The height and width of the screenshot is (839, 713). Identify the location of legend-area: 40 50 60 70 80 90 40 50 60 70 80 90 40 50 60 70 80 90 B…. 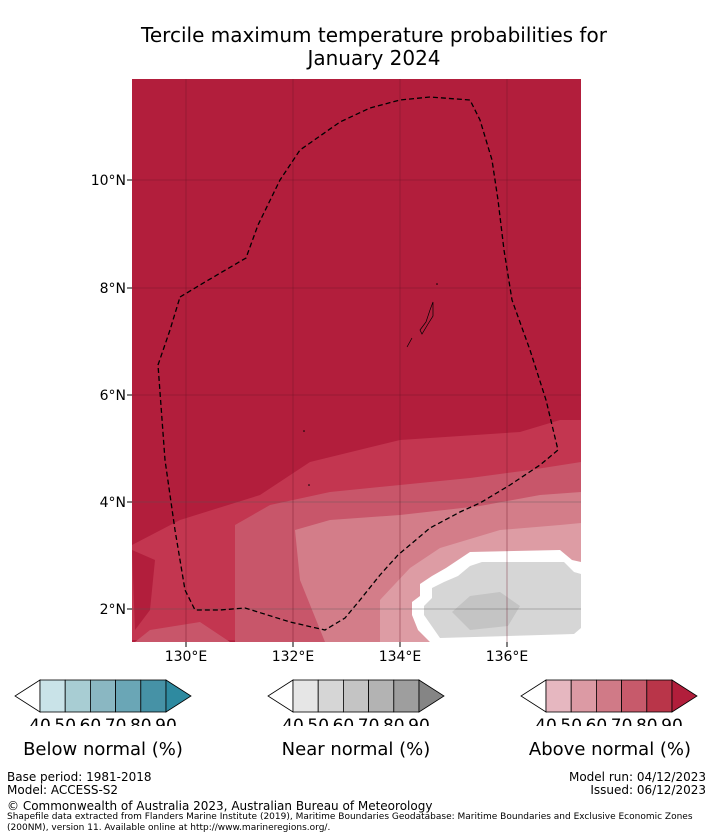
(356, 721).